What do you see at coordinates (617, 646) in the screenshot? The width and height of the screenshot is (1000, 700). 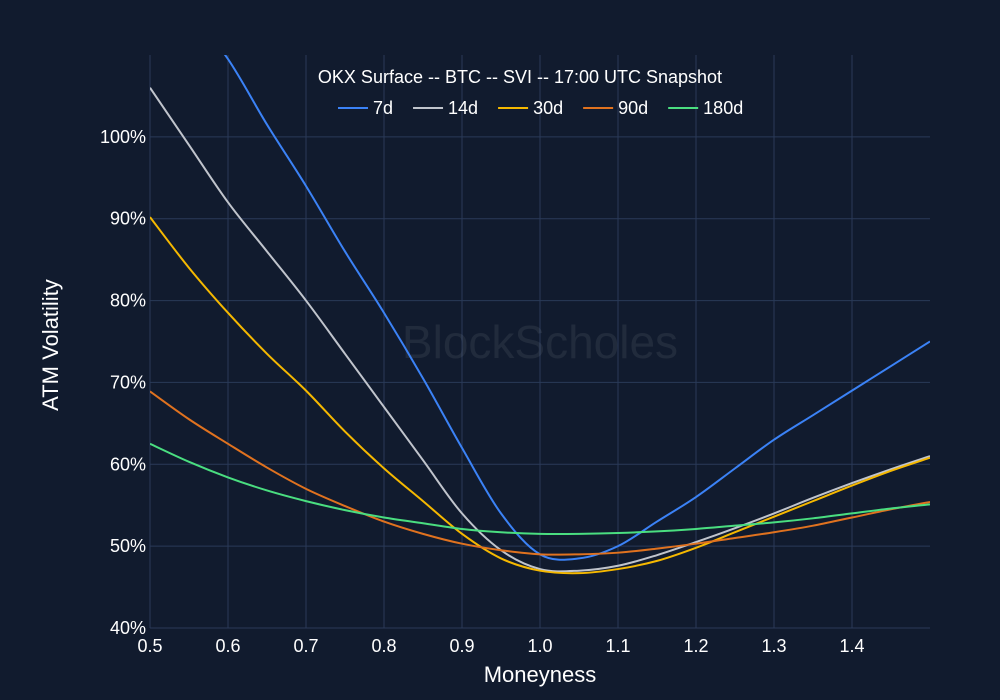 I see `x-tick-label: 1.1` at bounding box center [617, 646].